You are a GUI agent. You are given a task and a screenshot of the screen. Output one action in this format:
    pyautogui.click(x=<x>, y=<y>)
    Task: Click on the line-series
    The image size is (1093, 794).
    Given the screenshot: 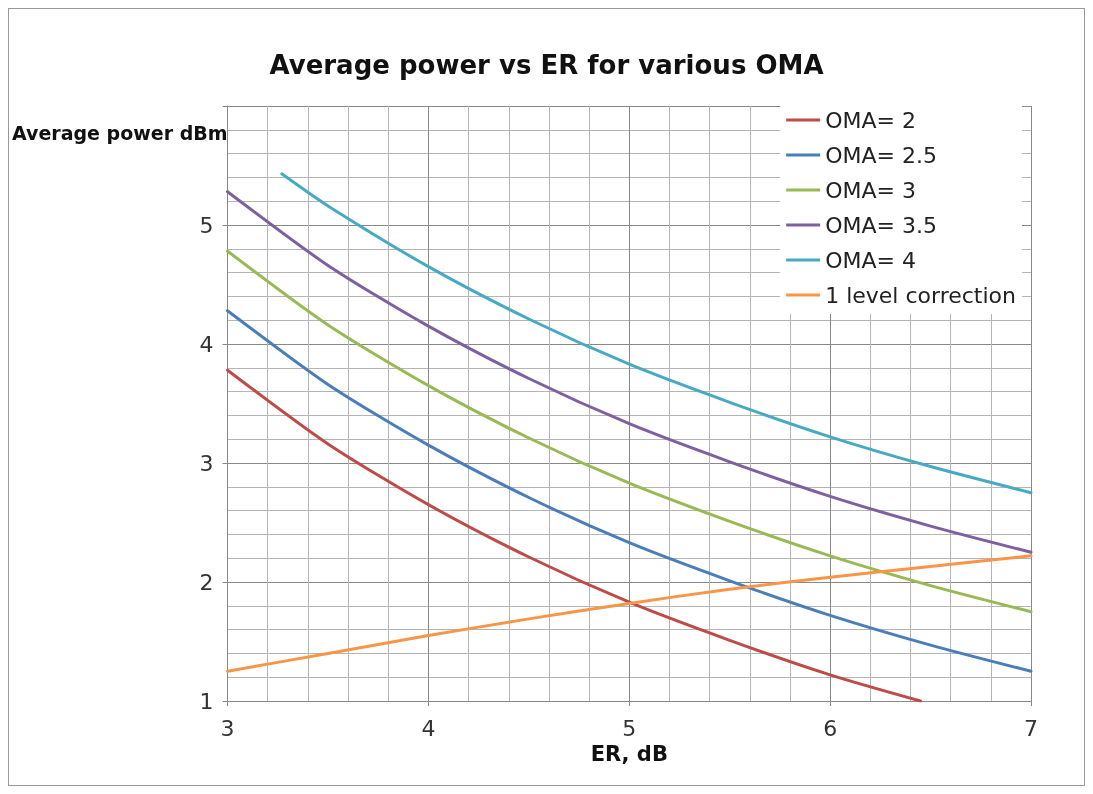 What is the action you would take?
    pyautogui.click(x=629, y=613)
    